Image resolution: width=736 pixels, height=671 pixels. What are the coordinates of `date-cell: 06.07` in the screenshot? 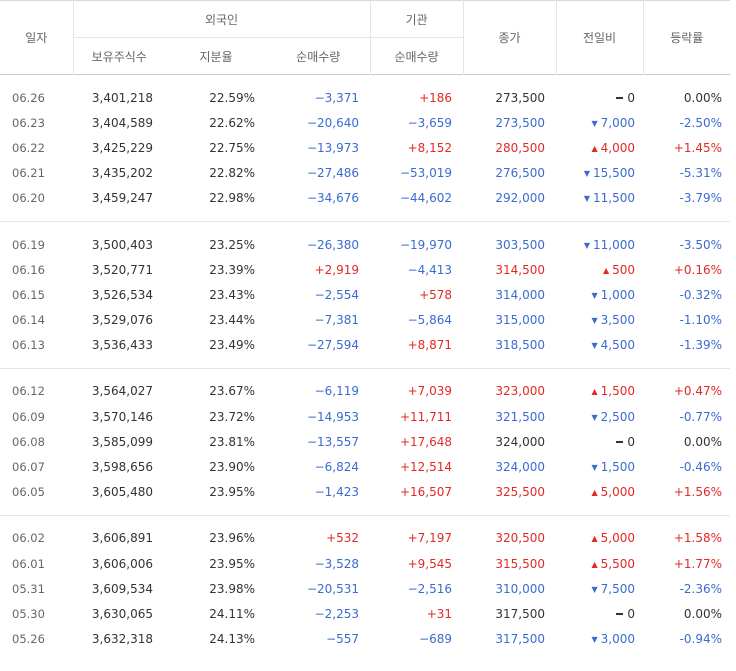 It's located at (28, 467).